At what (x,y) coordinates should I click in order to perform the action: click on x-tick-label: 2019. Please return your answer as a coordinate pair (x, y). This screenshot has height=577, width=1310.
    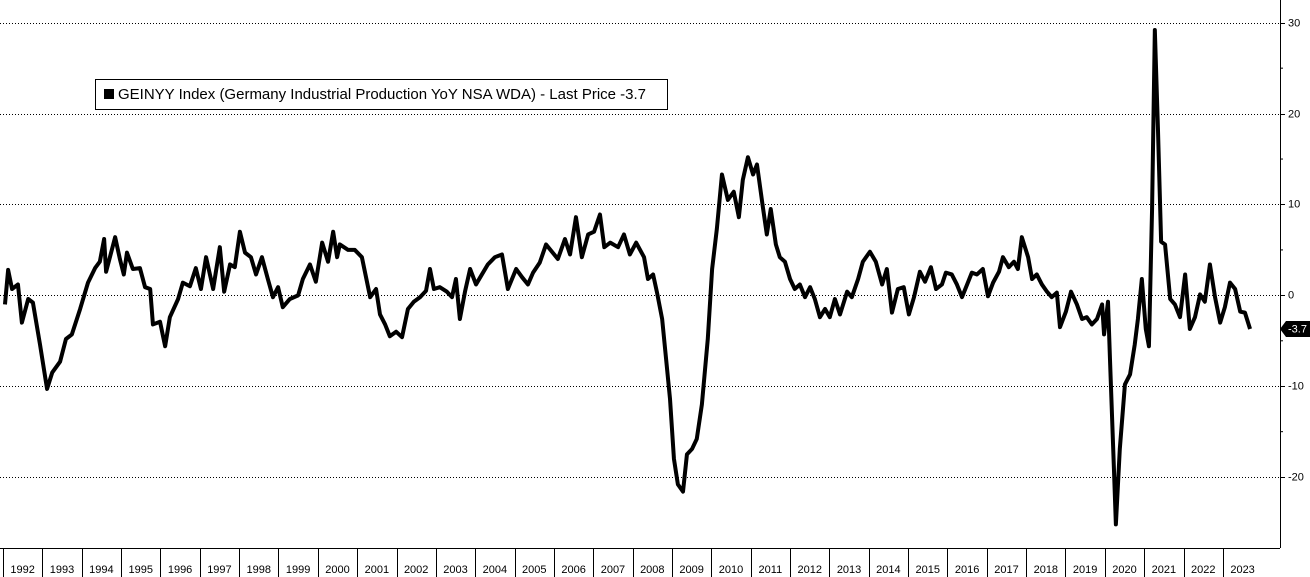
    Looking at the image, I should click on (1085, 570).